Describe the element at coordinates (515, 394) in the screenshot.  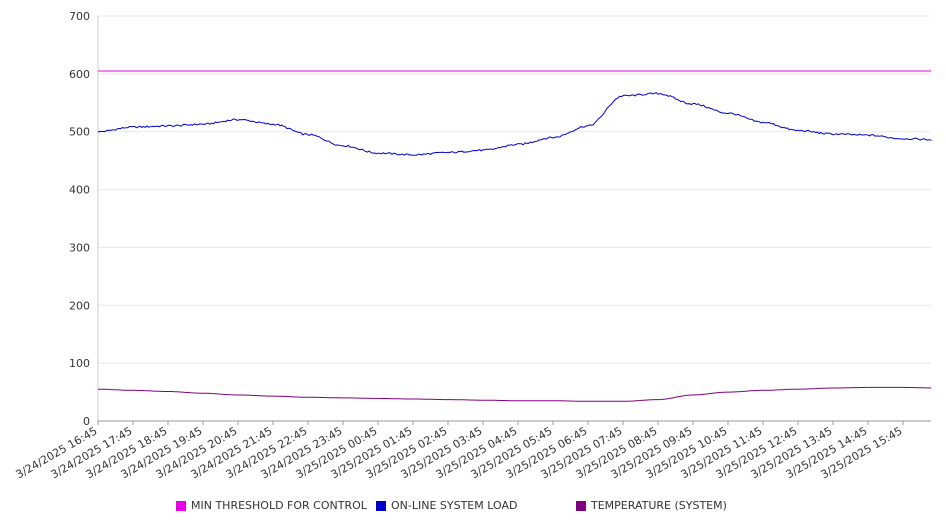
I see `series-line-temperature-system` at that location.